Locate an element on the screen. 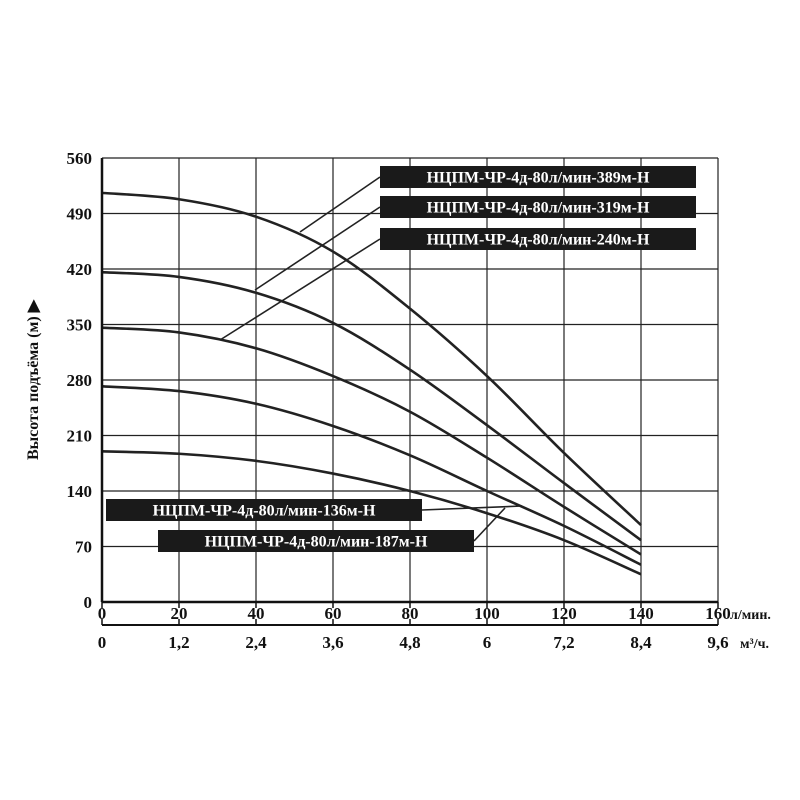 Image resolution: width=800 pixels, height=800 pixels. x-tick-label: 100 is located at coordinates (487, 613).